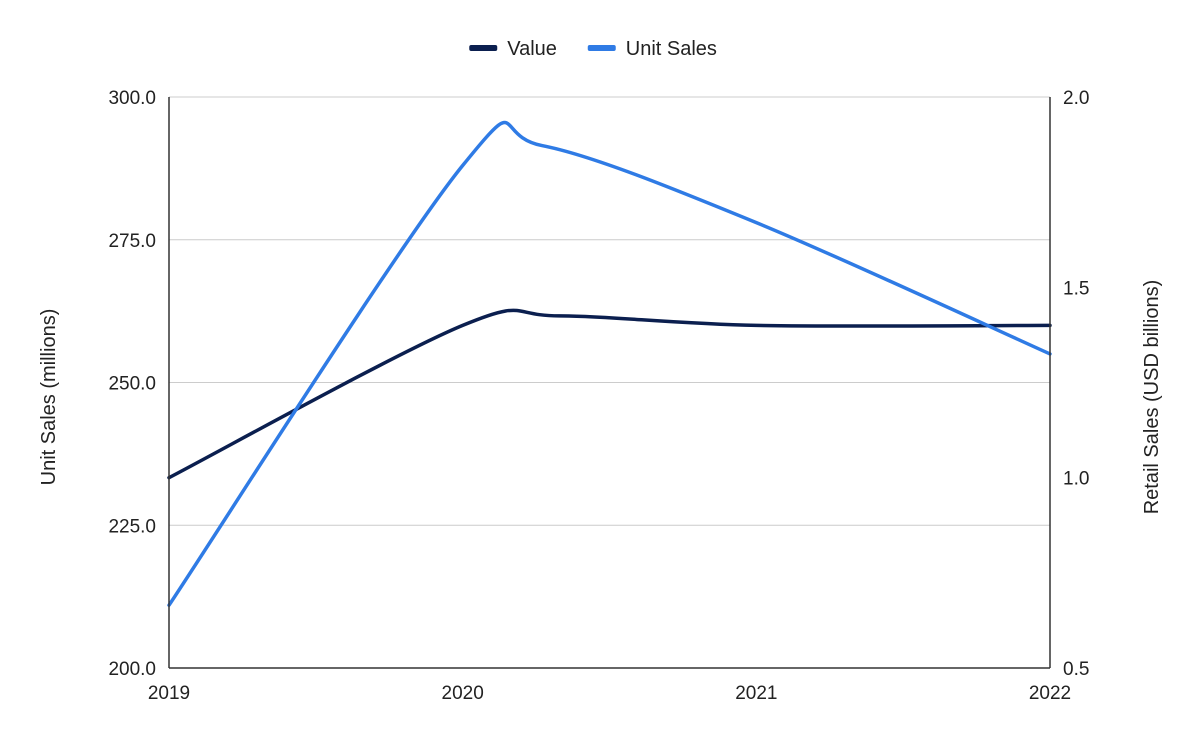  I want to click on legend-label-unit-sales: Unit Sales, so click(671, 49).